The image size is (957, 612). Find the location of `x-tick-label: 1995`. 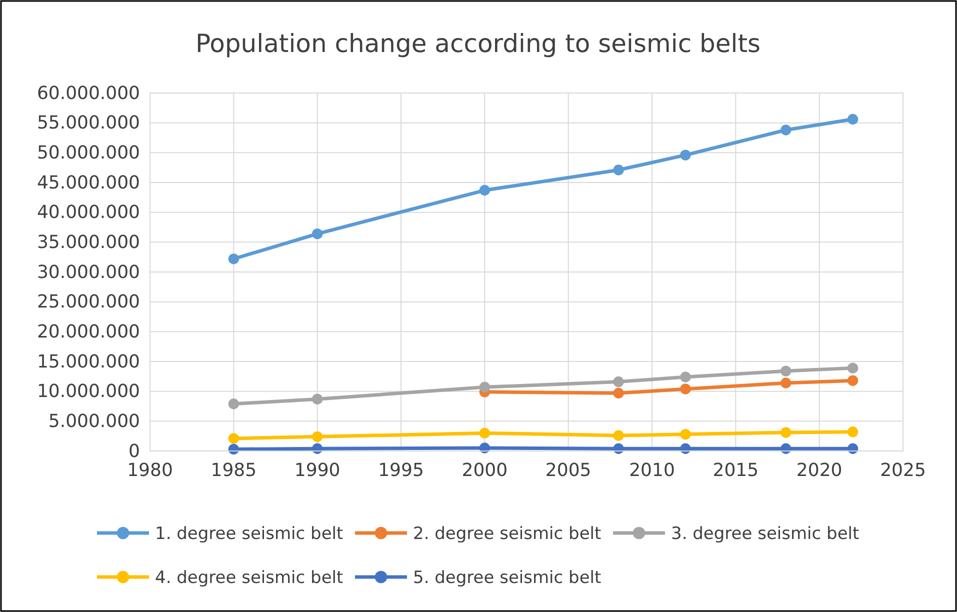

x-tick-label: 1995 is located at coordinates (401, 470).